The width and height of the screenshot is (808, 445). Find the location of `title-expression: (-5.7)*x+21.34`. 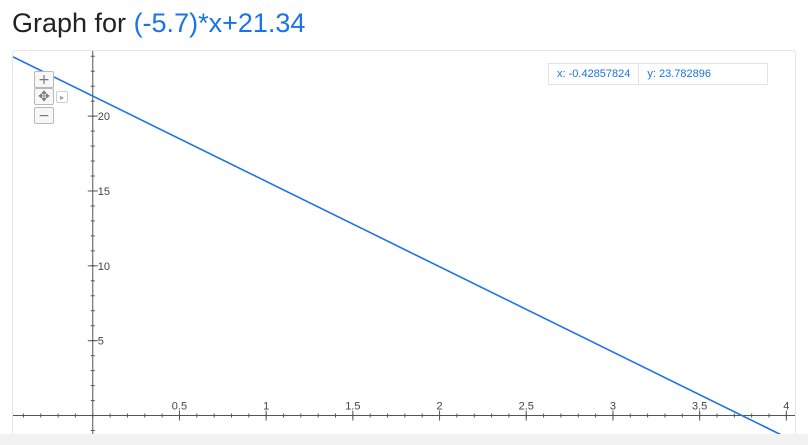

title-expression: (-5.7)*x+21.34 is located at coordinates (219, 23).